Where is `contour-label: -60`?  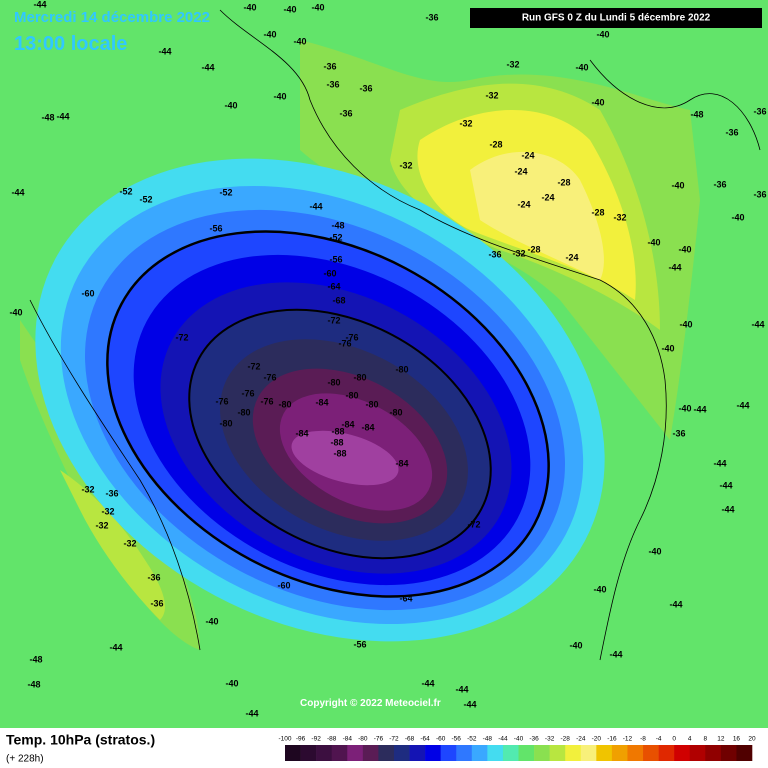 contour-label: -60 is located at coordinates (329, 273).